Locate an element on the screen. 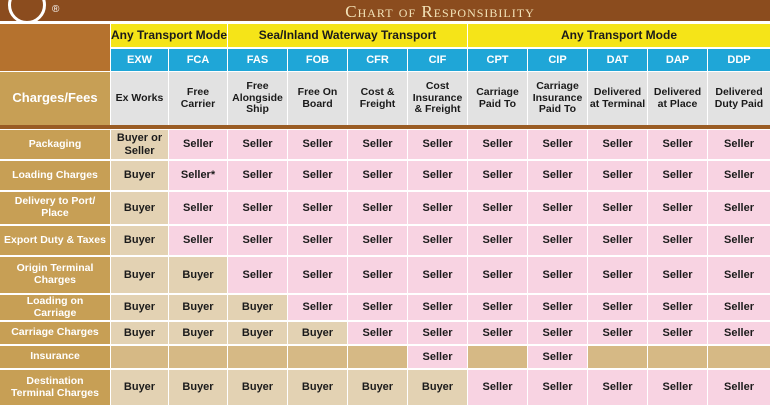 The image size is (770, 405). row-label: Packaging is located at coordinates (55, 144).